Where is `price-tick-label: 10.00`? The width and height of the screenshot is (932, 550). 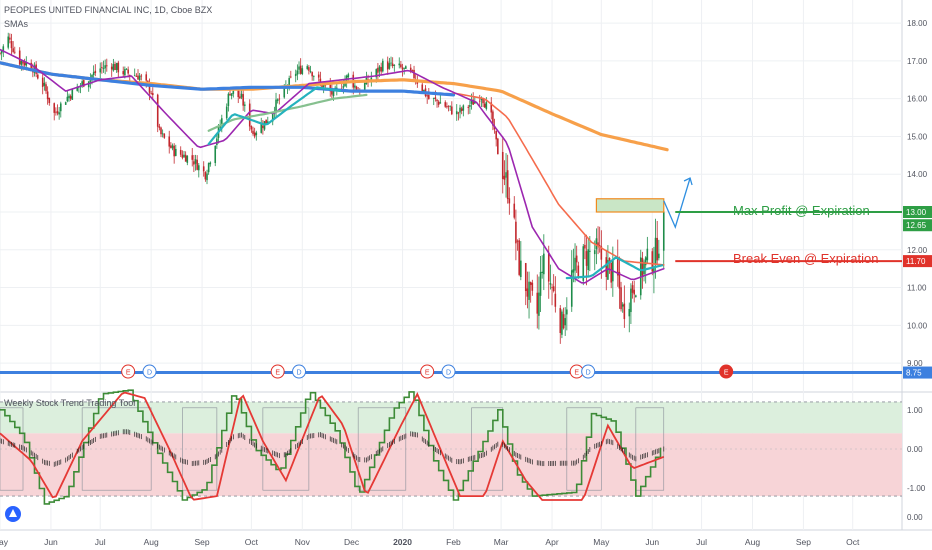
price-tick-label: 10.00 is located at coordinates (917, 325).